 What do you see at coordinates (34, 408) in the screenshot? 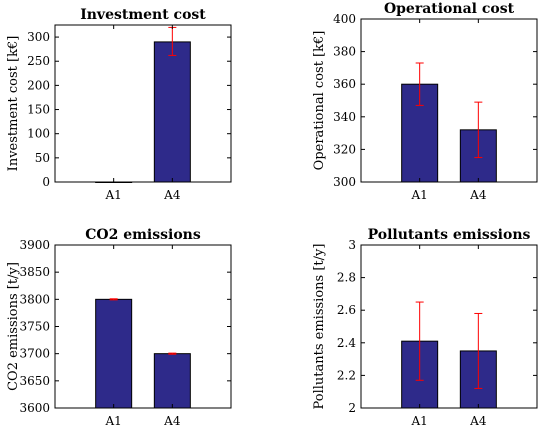
I see `y-tick-label: 3600` at bounding box center [34, 408].